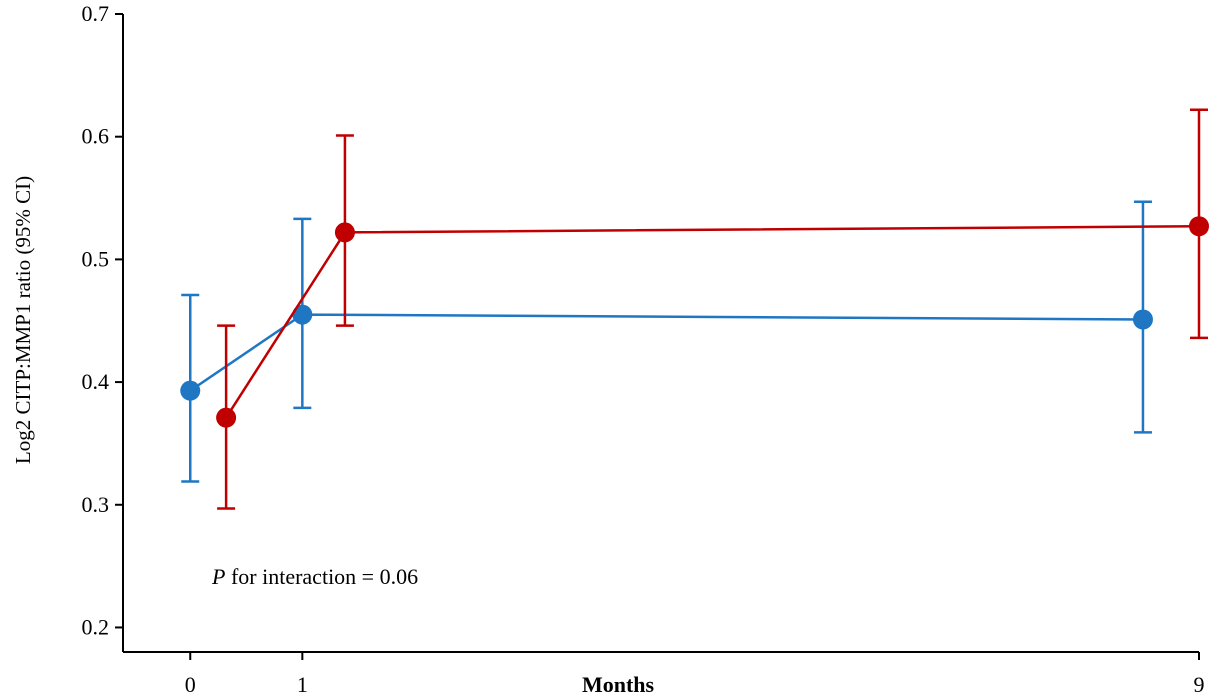 Image resolution: width=1213 pixels, height=700 pixels. What do you see at coordinates (96, 381) in the screenshot?
I see `y-tick-label: 0.4` at bounding box center [96, 381].